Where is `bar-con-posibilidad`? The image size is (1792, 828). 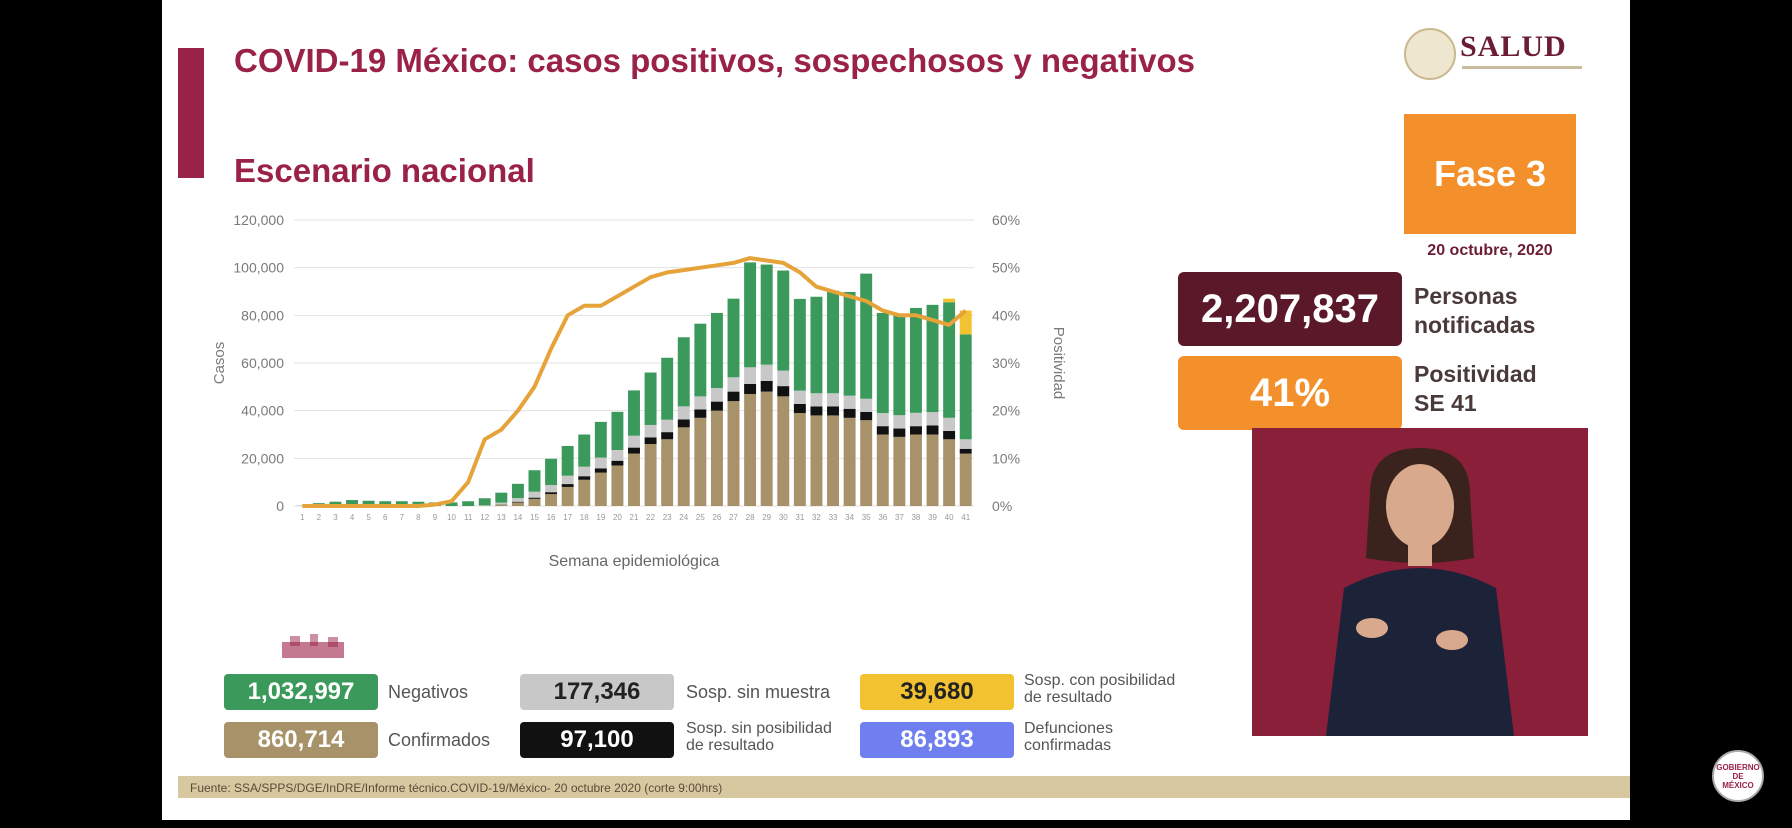 bar-con-posibilidad is located at coordinates (965, 322).